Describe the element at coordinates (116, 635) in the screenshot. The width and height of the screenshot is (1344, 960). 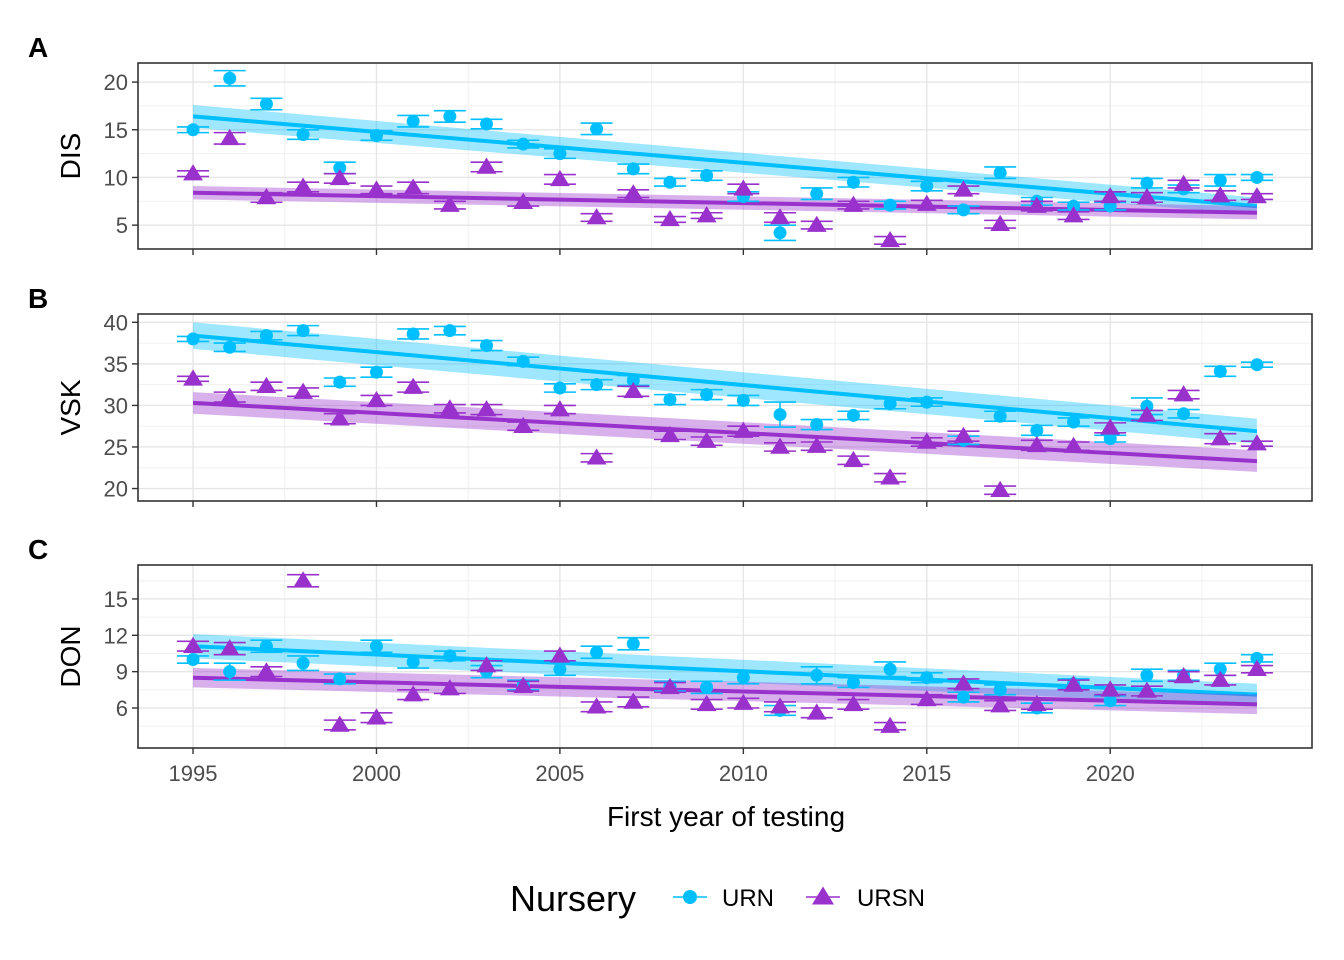
I see `y-tick-label: 12` at that location.